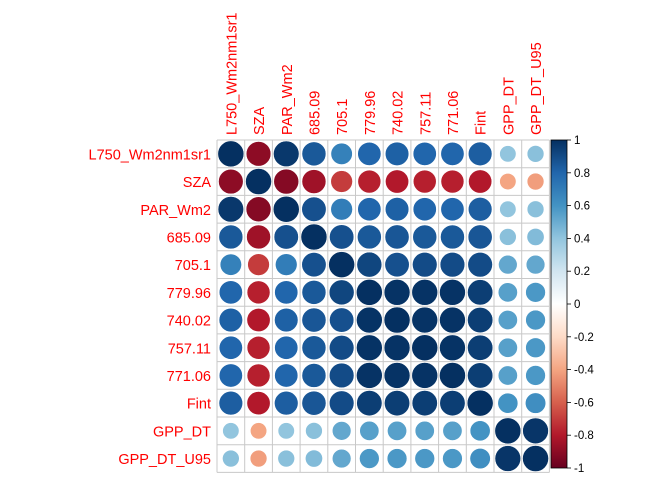  Describe the element at coordinates (315, 113) in the screenshot. I see `column-label: 685.09` at that location.